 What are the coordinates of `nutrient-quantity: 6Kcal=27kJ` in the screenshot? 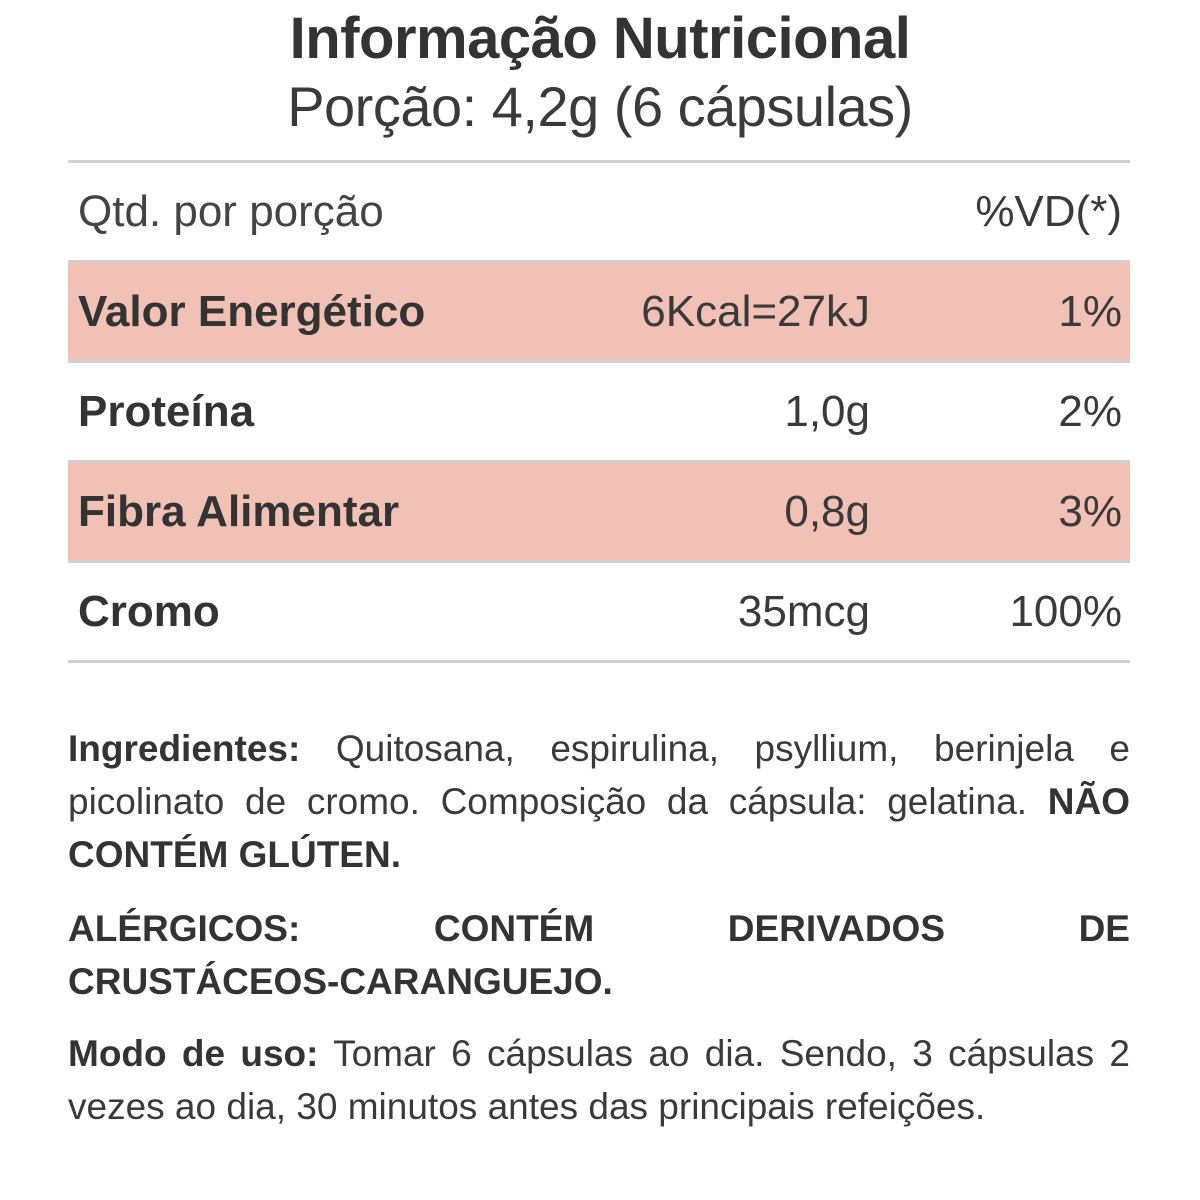 It's located at (755, 311).